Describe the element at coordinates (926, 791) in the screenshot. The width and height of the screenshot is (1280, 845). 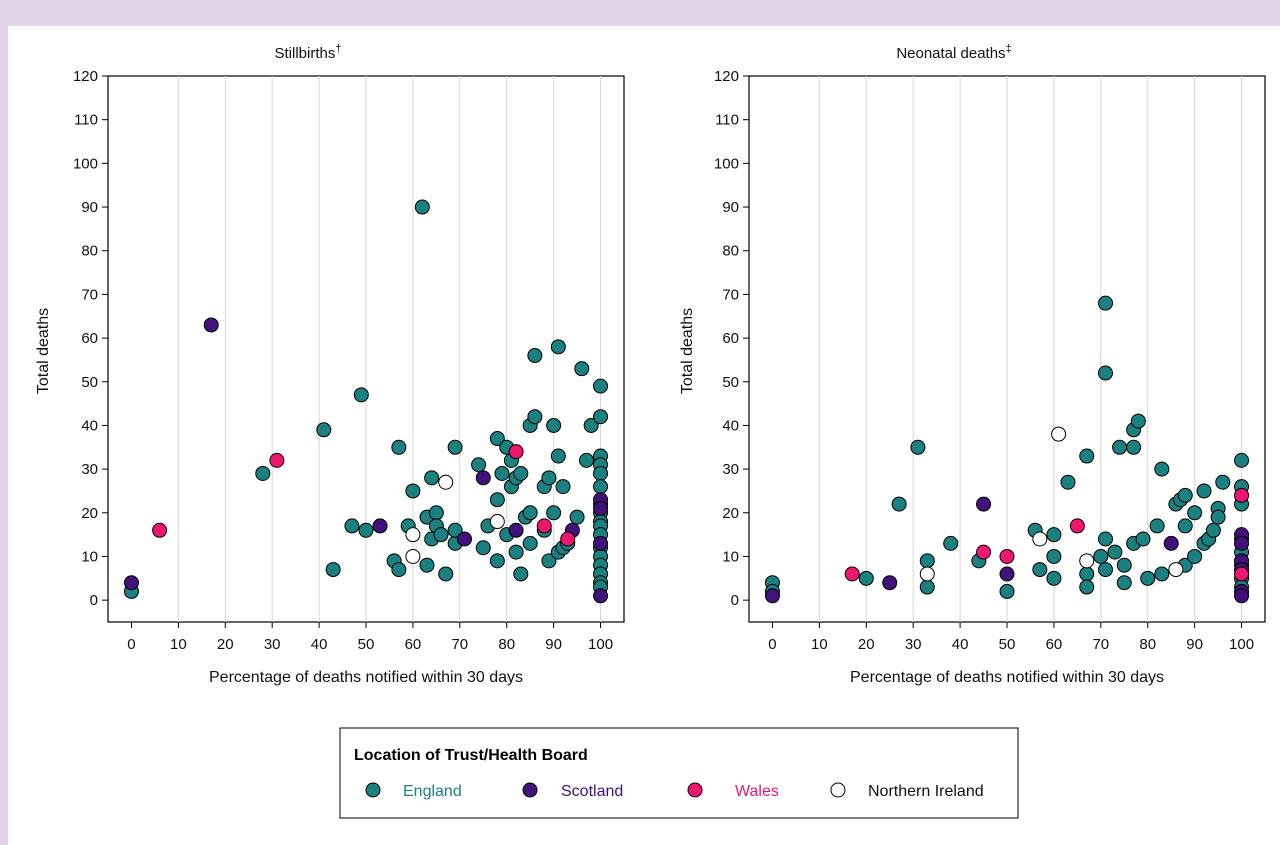
I see `legend-label-northern-ireland: Northern Ireland` at that location.